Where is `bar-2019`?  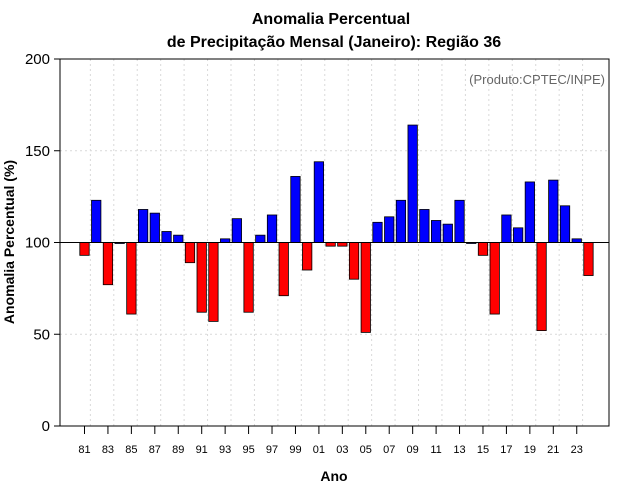
bar-2019 is located at coordinates (529, 212).